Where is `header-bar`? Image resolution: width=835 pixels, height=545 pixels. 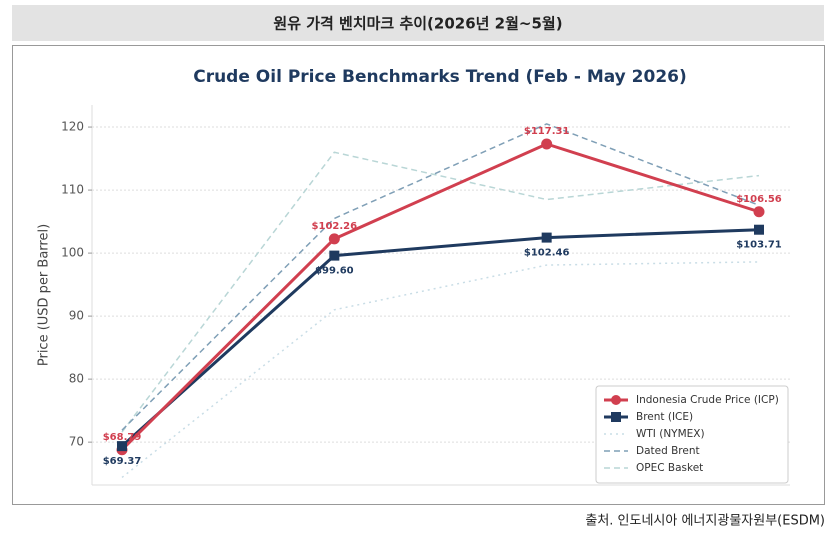
header-bar is located at coordinates (418, 23).